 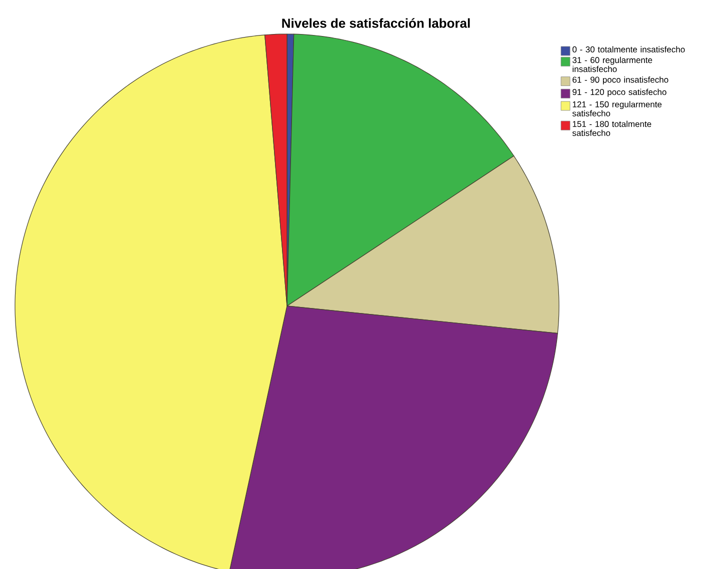 I want to click on legend-label: 91 - 120 poco satisfecho, so click(x=619, y=92).